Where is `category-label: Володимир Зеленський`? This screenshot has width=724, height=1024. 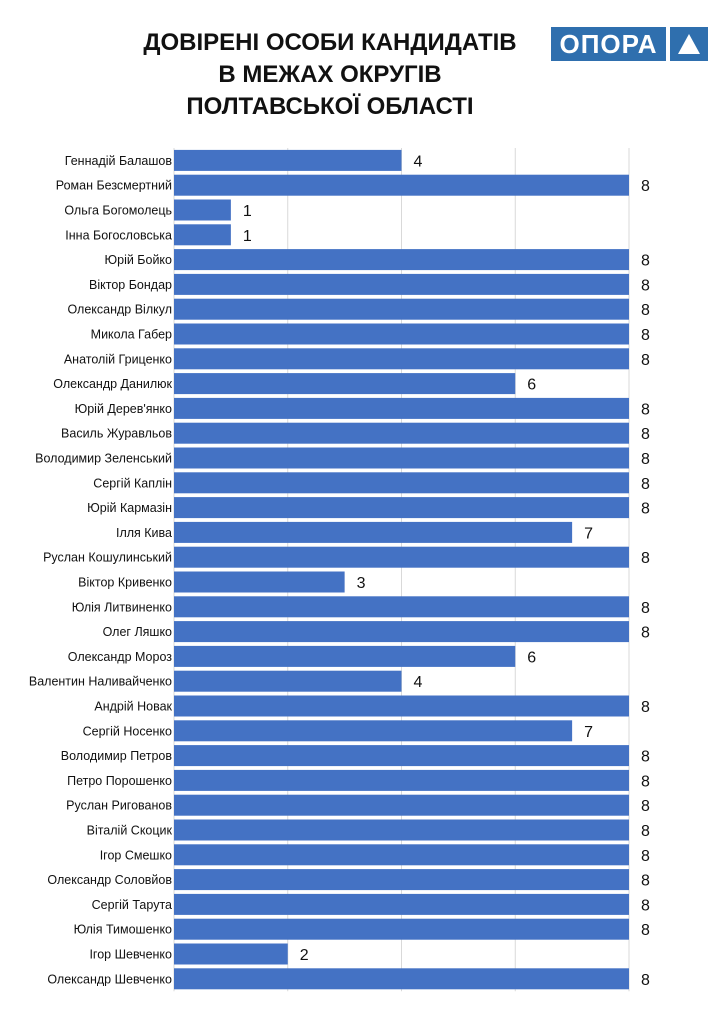 category-label: Володимир Зеленський is located at coordinates (103, 459).